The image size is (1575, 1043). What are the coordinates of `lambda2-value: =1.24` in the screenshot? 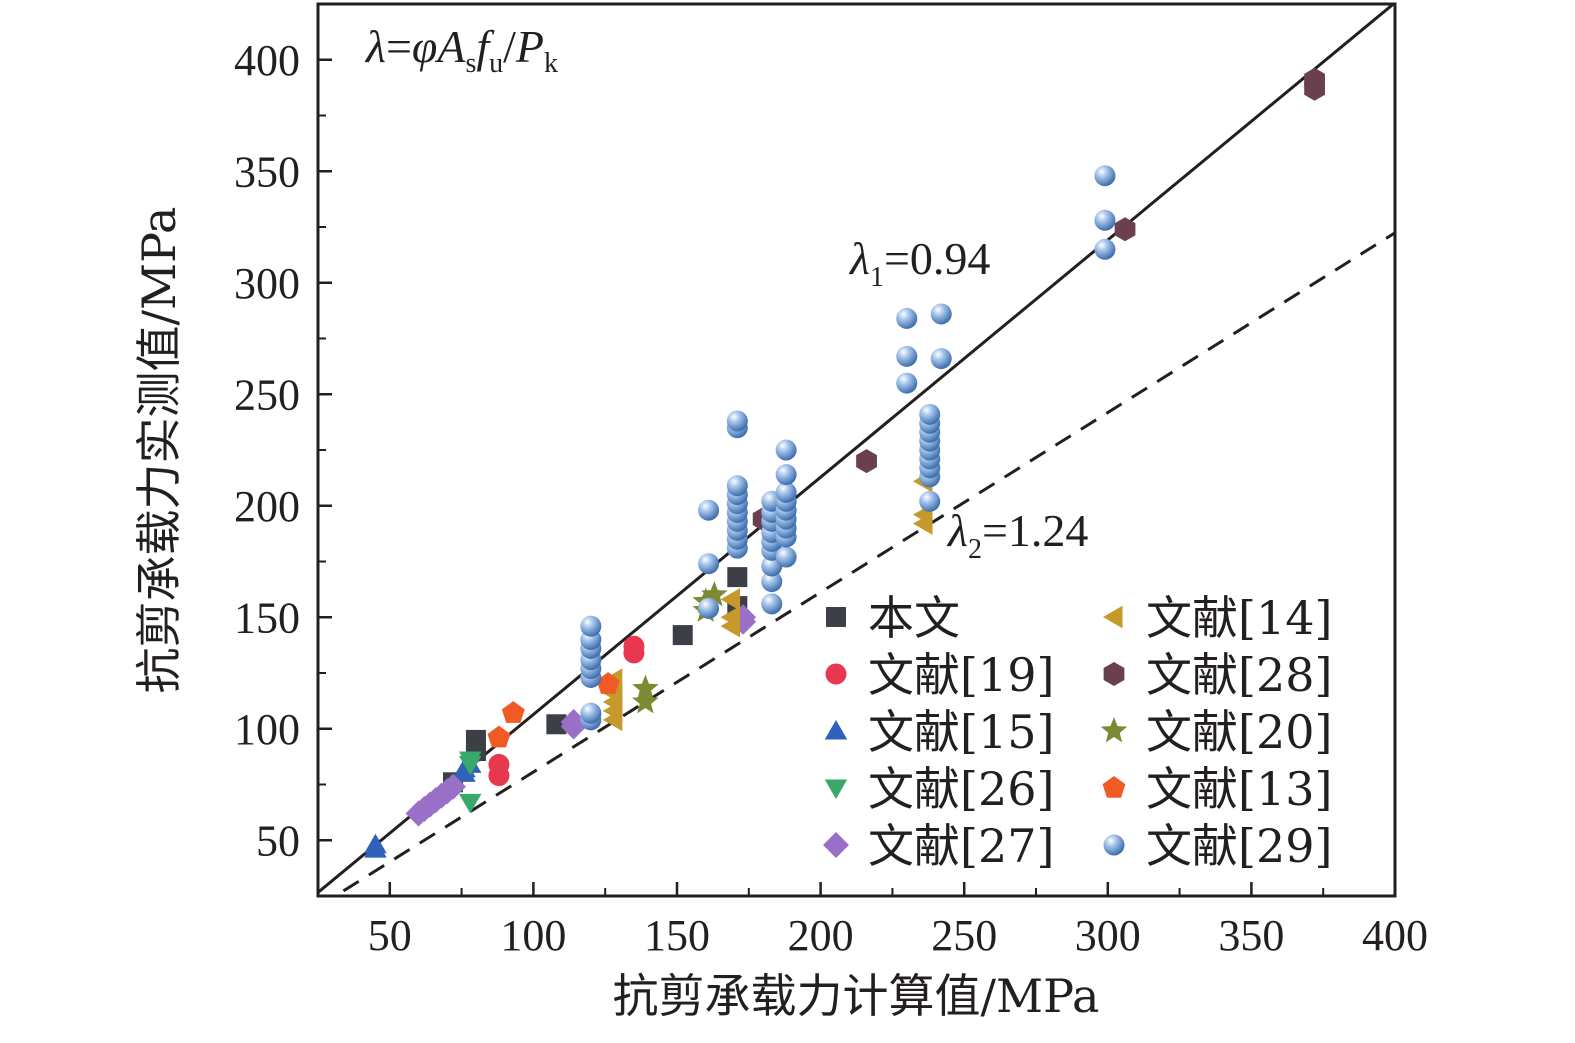 It's located at (1035, 530).